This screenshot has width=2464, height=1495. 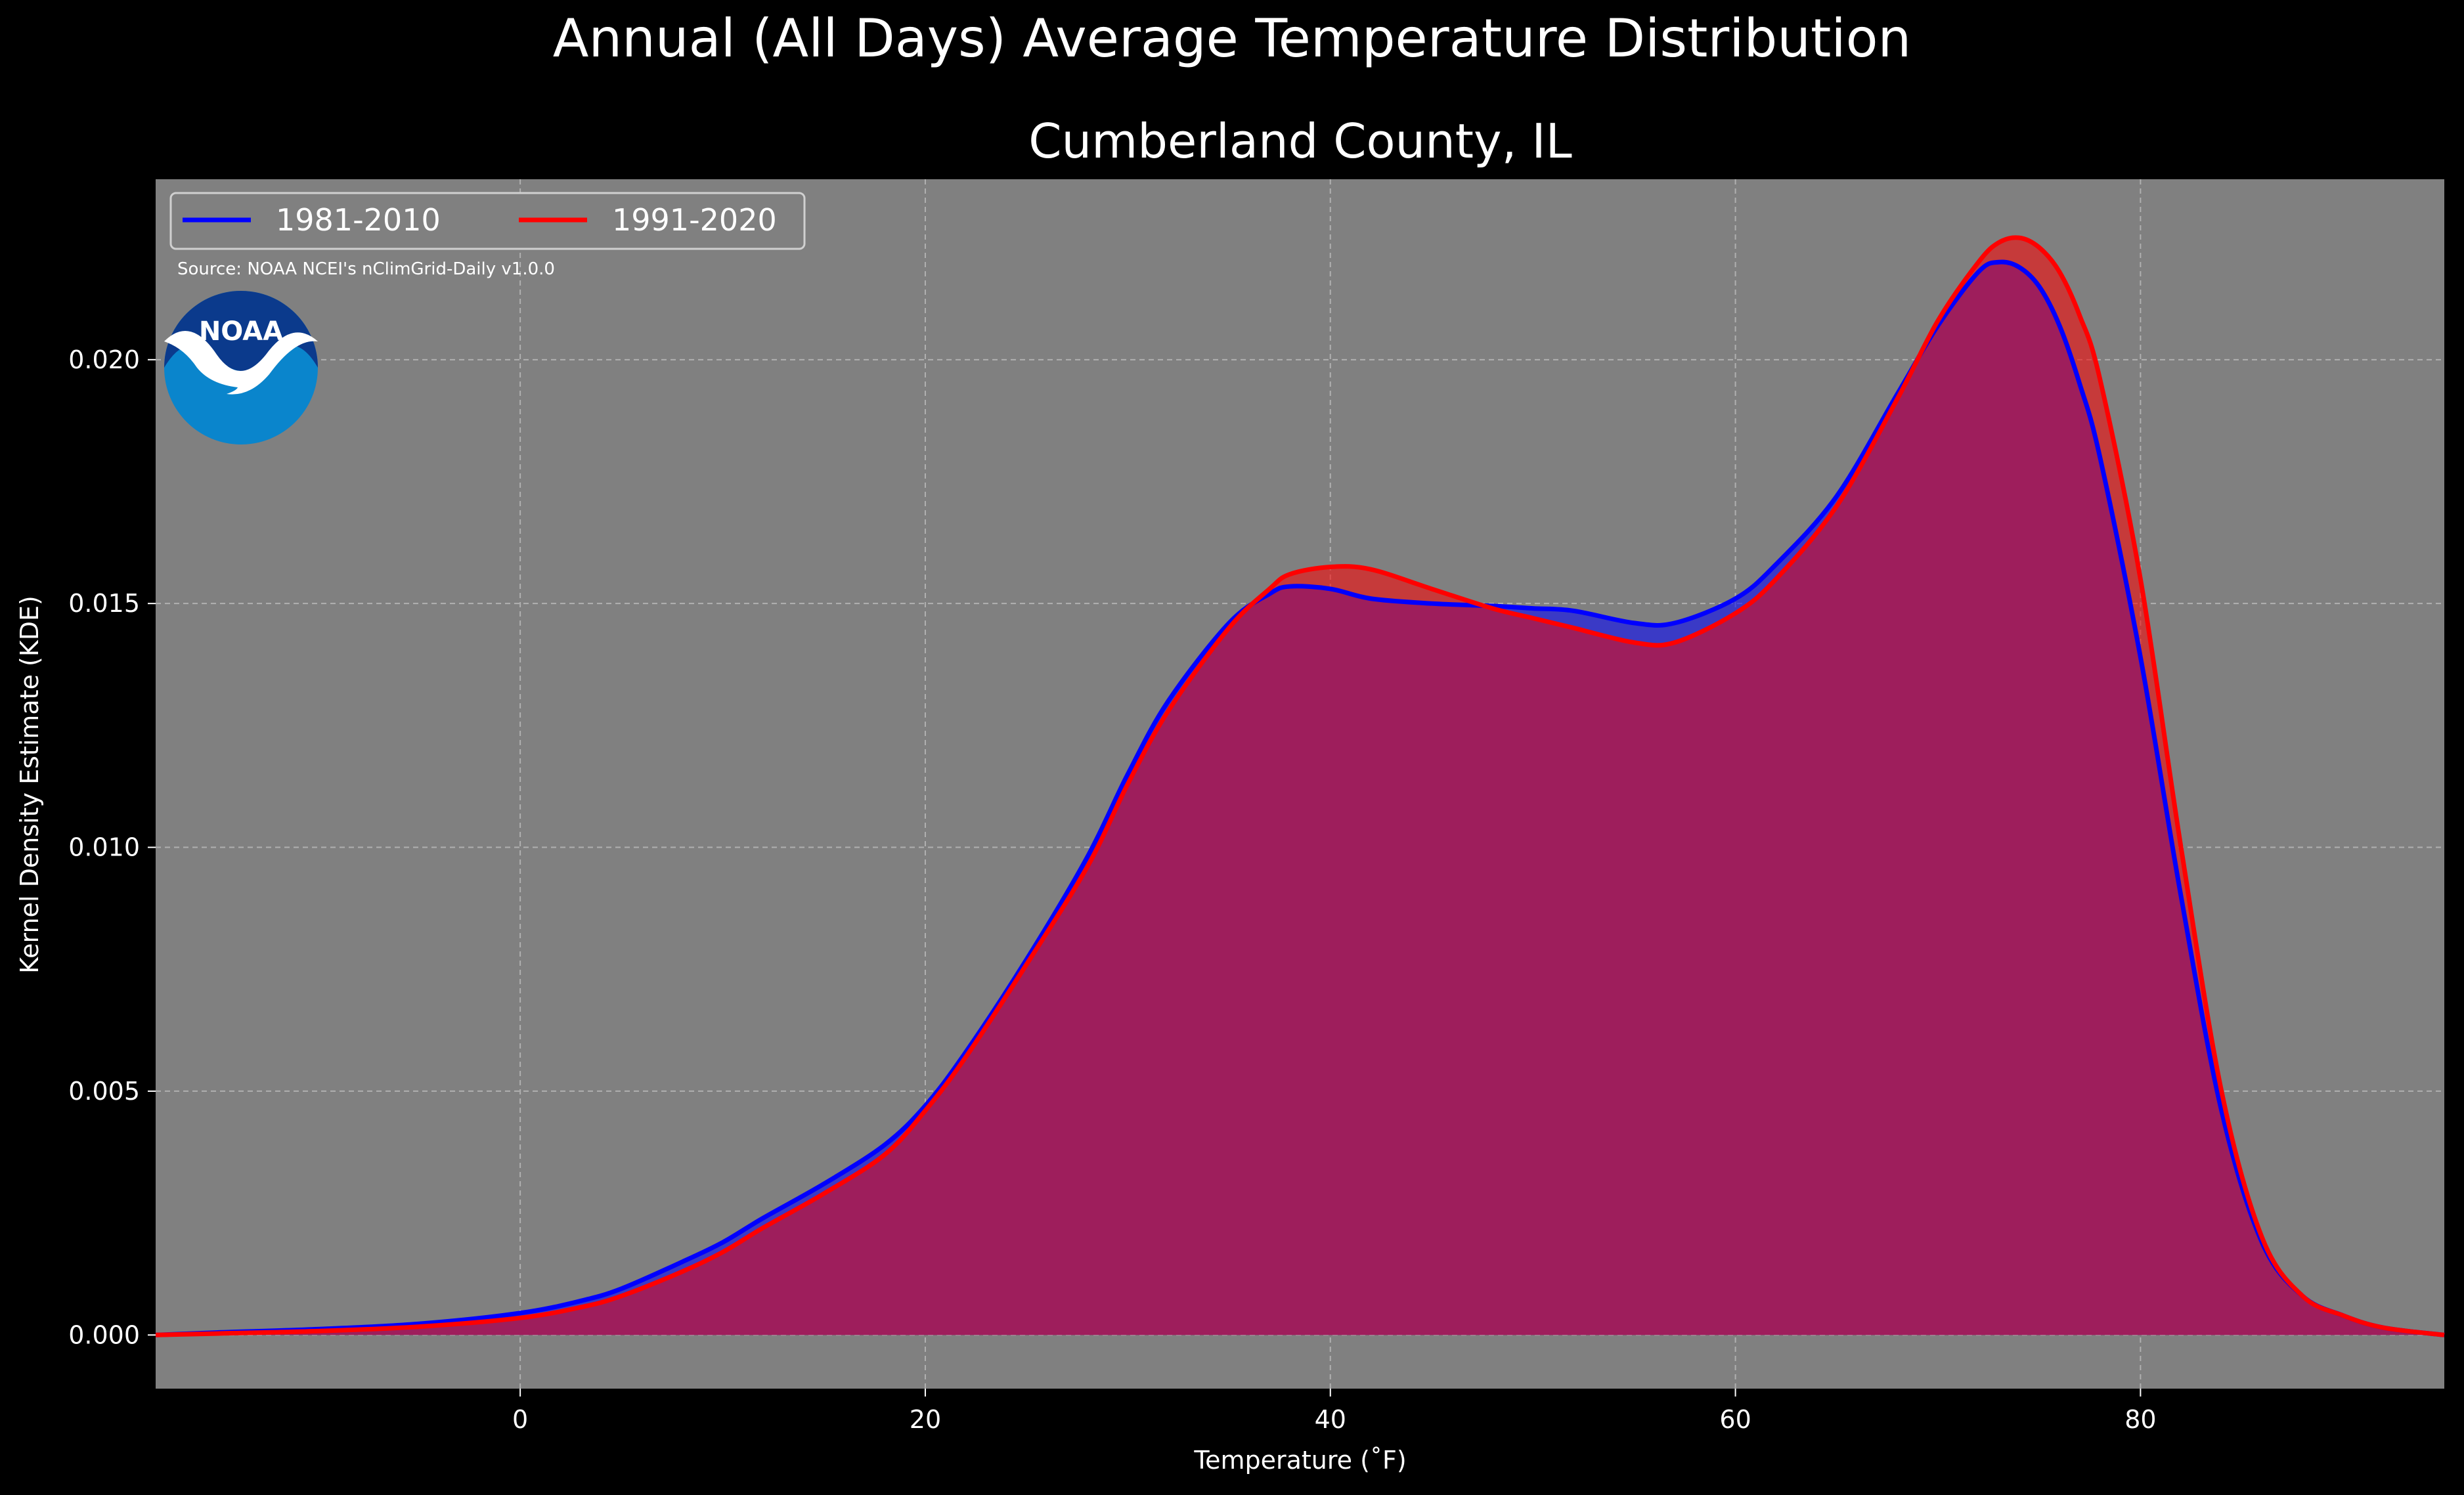 I want to click on legend-box, so click(x=488, y=221).